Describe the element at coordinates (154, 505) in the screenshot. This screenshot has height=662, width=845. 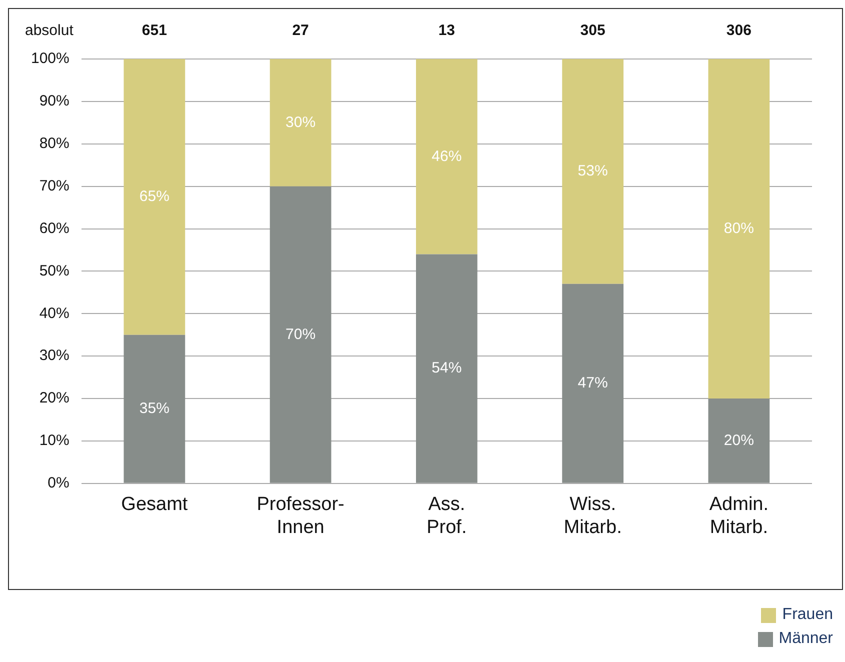
I see `x-tick-label: Gesamt` at that location.